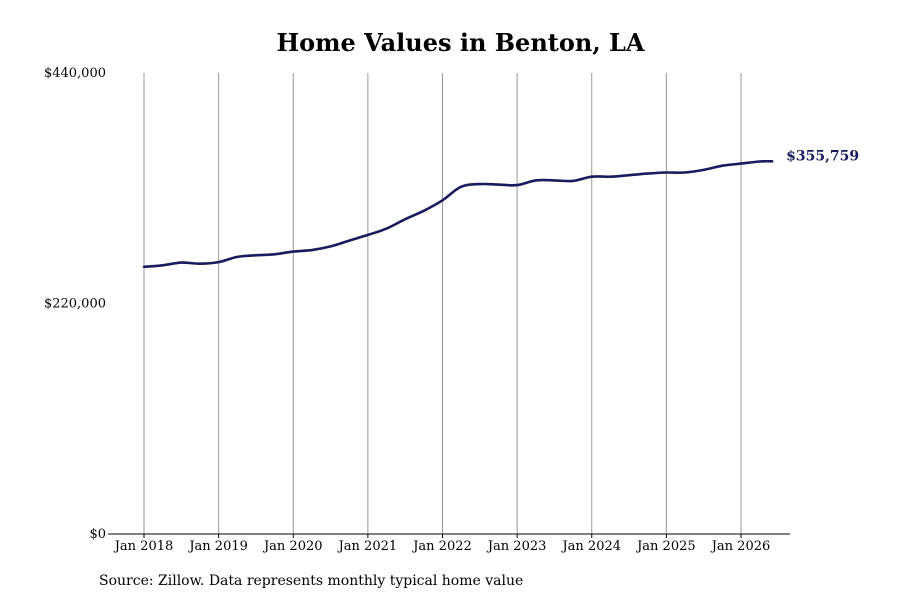  I want to click on chart-title: Home Values in Benton, LA, so click(460, 42).